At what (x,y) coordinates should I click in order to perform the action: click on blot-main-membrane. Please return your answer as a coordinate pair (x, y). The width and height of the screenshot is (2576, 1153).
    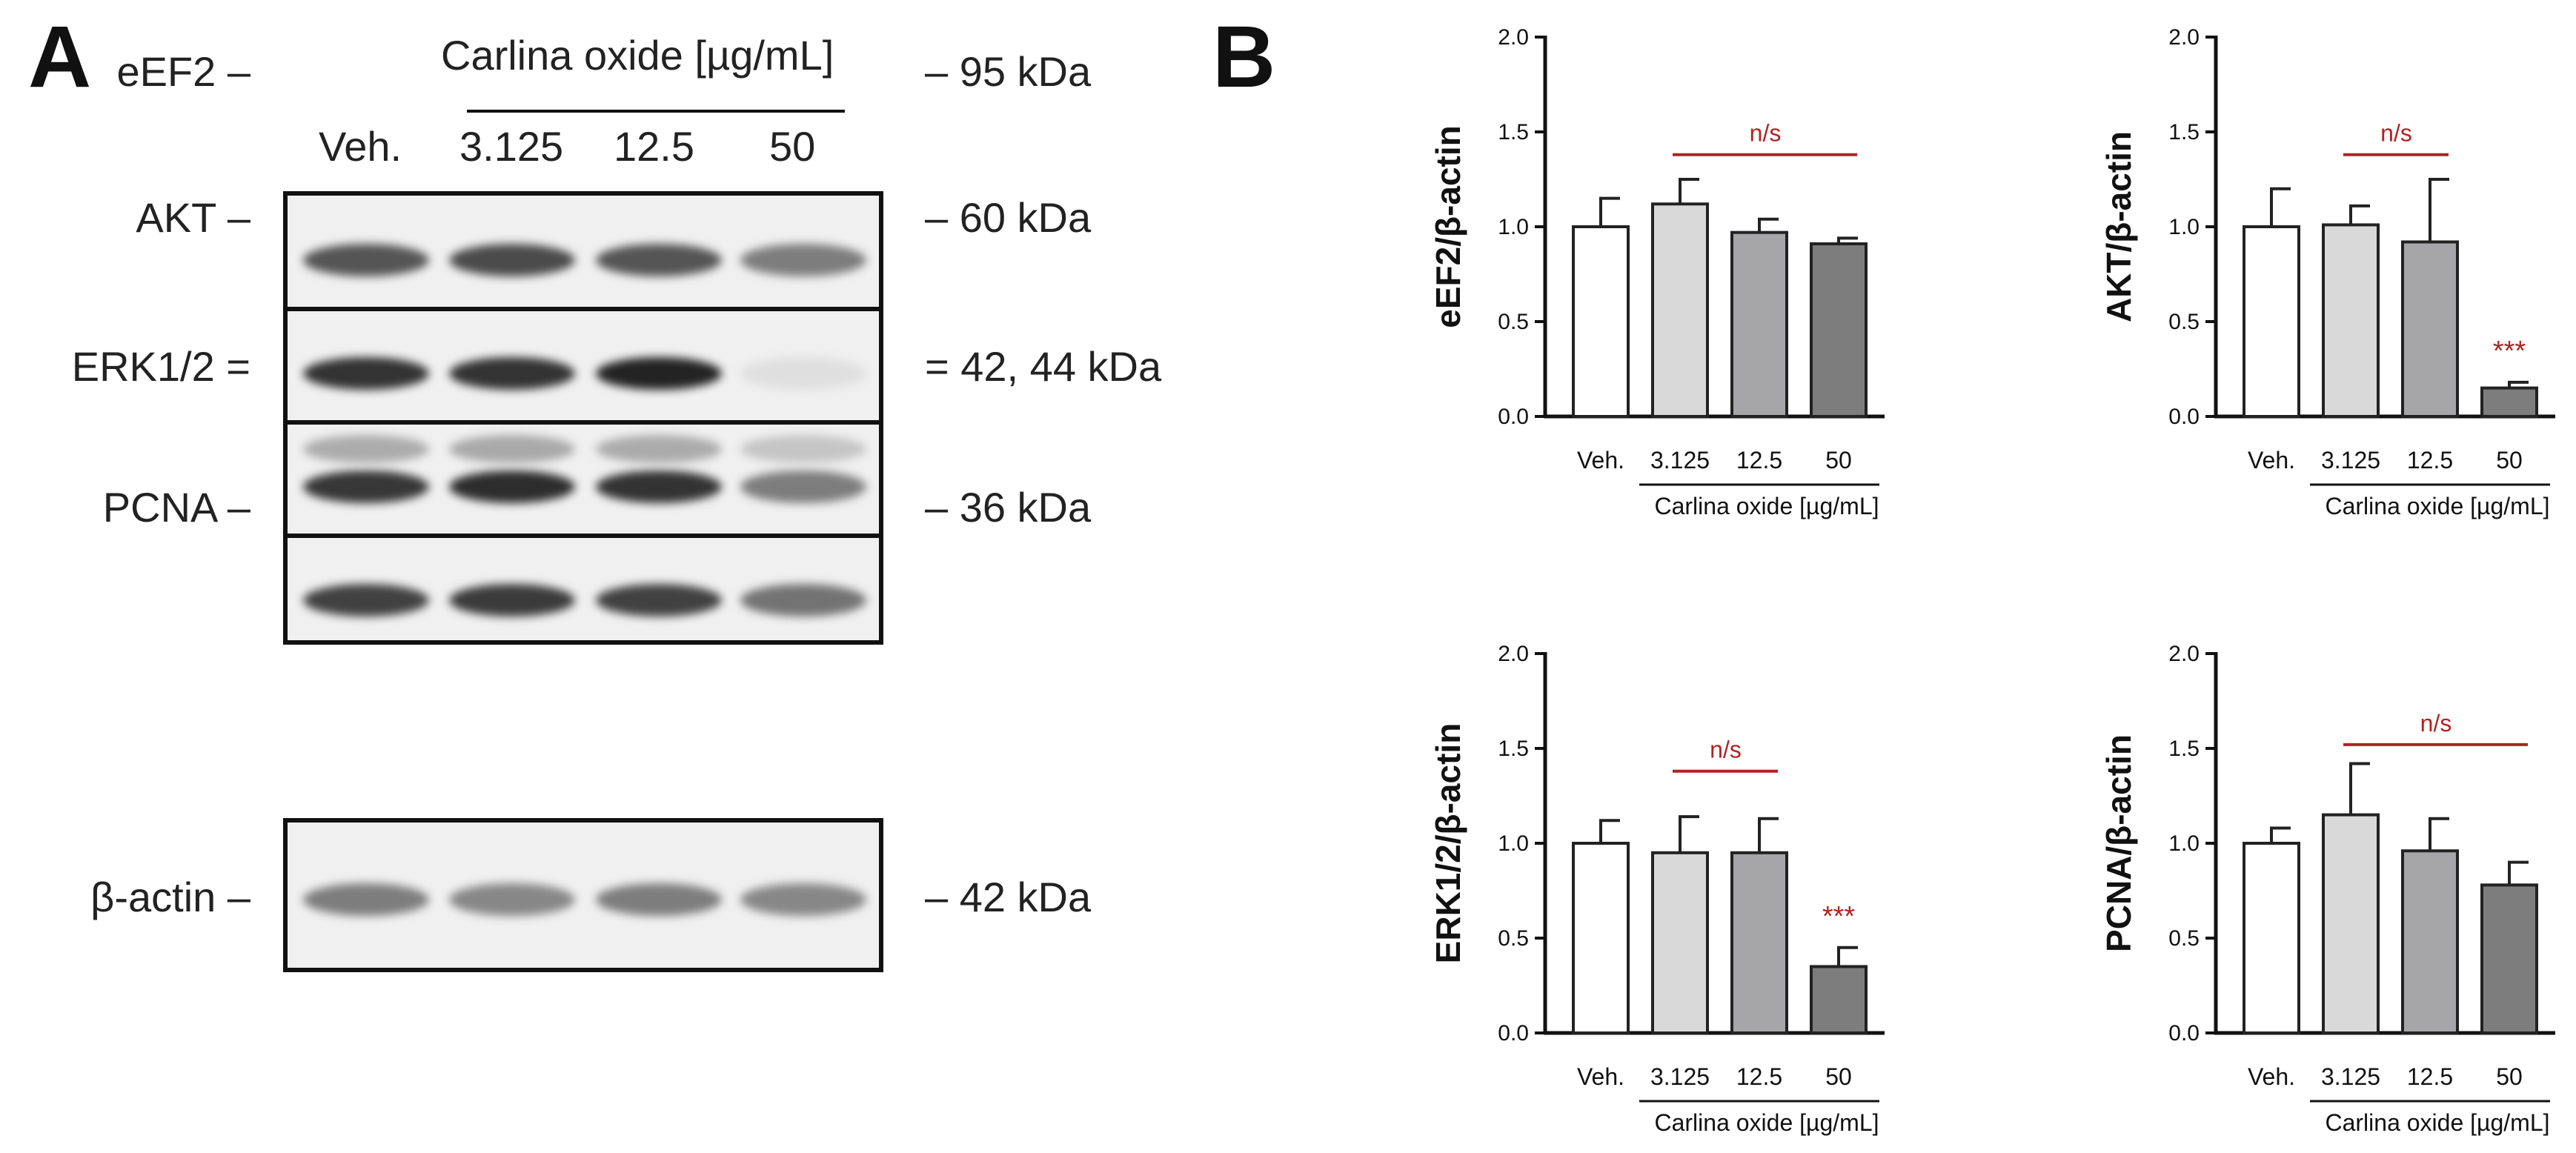
    Looking at the image, I should click on (583, 418).